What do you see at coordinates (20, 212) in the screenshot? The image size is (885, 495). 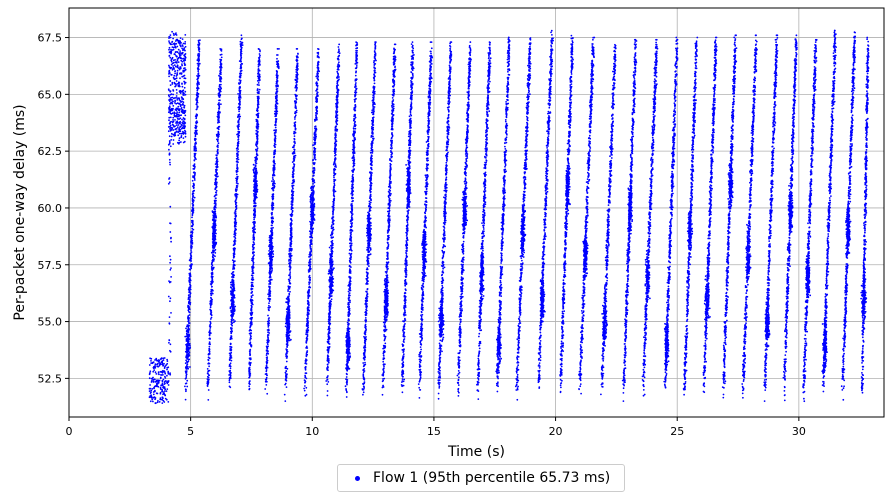 I see `y-axis-label: Per-packet one-way delay (ms)` at bounding box center [20, 212].